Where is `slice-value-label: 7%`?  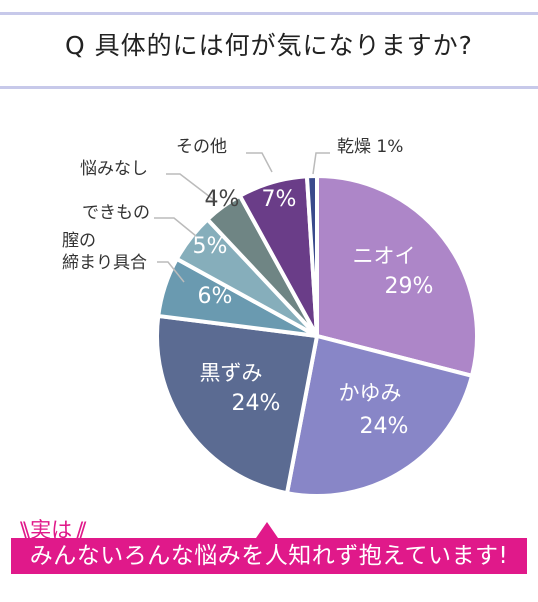
slice-value-label: 7% is located at coordinates (279, 199).